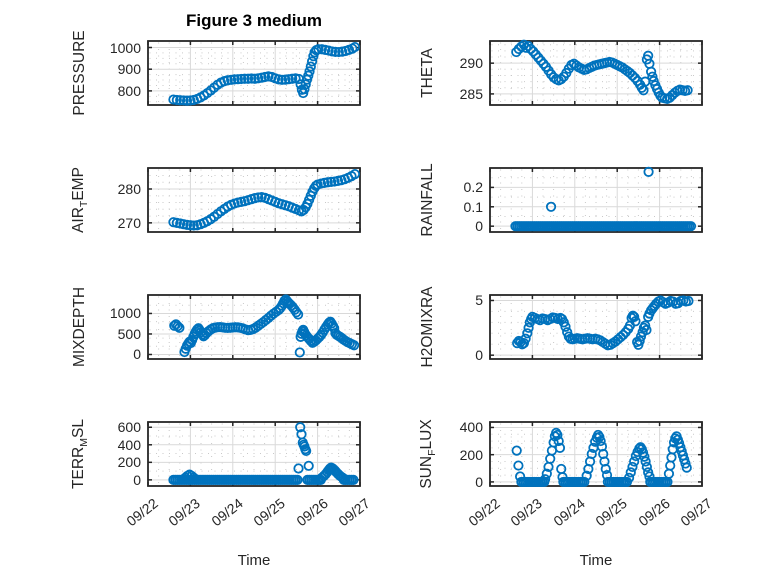 This screenshot has height=583, width=778. What do you see at coordinates (426, 434) in the screenshot?
I see `y-axis-label-text: LUX` at bounding box center [426, 434].